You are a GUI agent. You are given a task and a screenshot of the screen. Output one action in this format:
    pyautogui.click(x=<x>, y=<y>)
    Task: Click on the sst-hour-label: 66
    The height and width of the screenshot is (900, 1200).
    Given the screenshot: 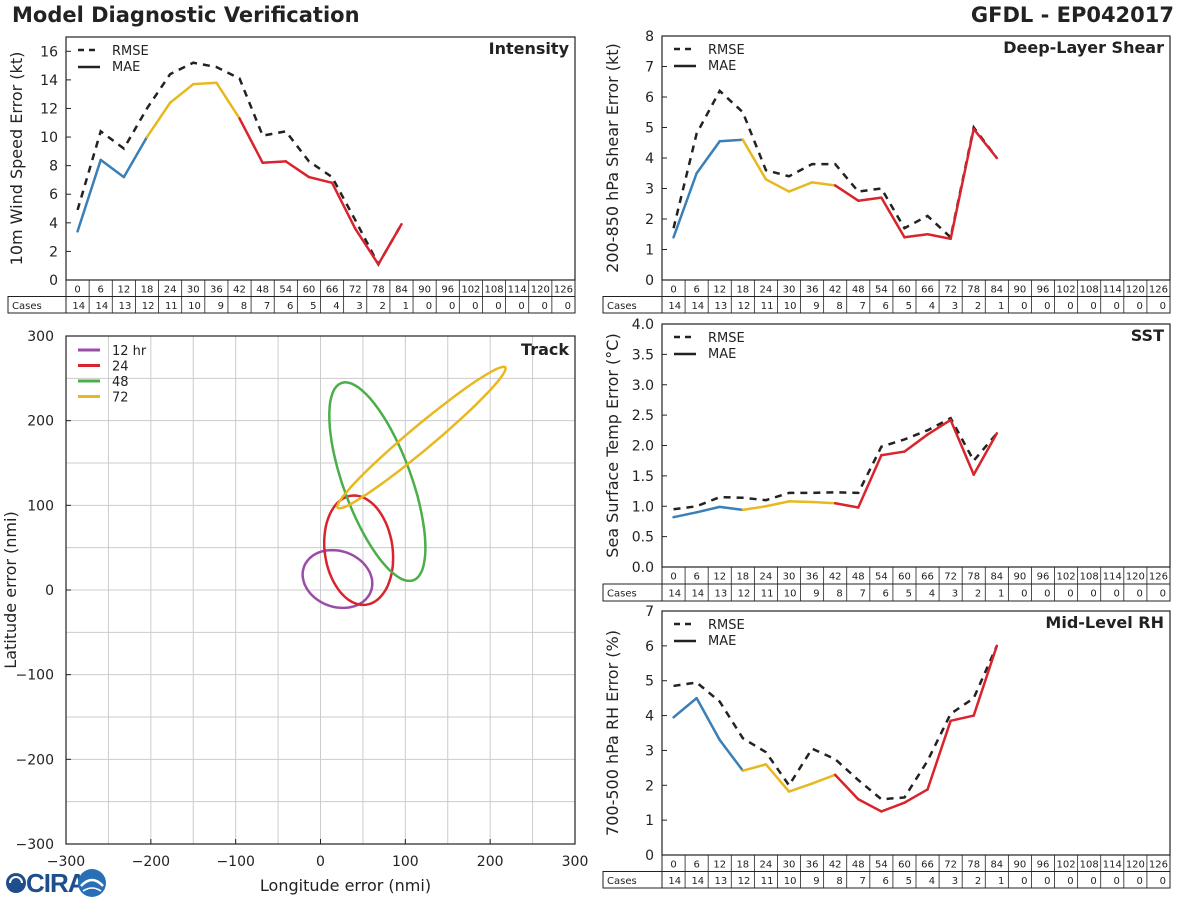 What is the action you would take?
    pyautogui.click(x=927, y=577)
    